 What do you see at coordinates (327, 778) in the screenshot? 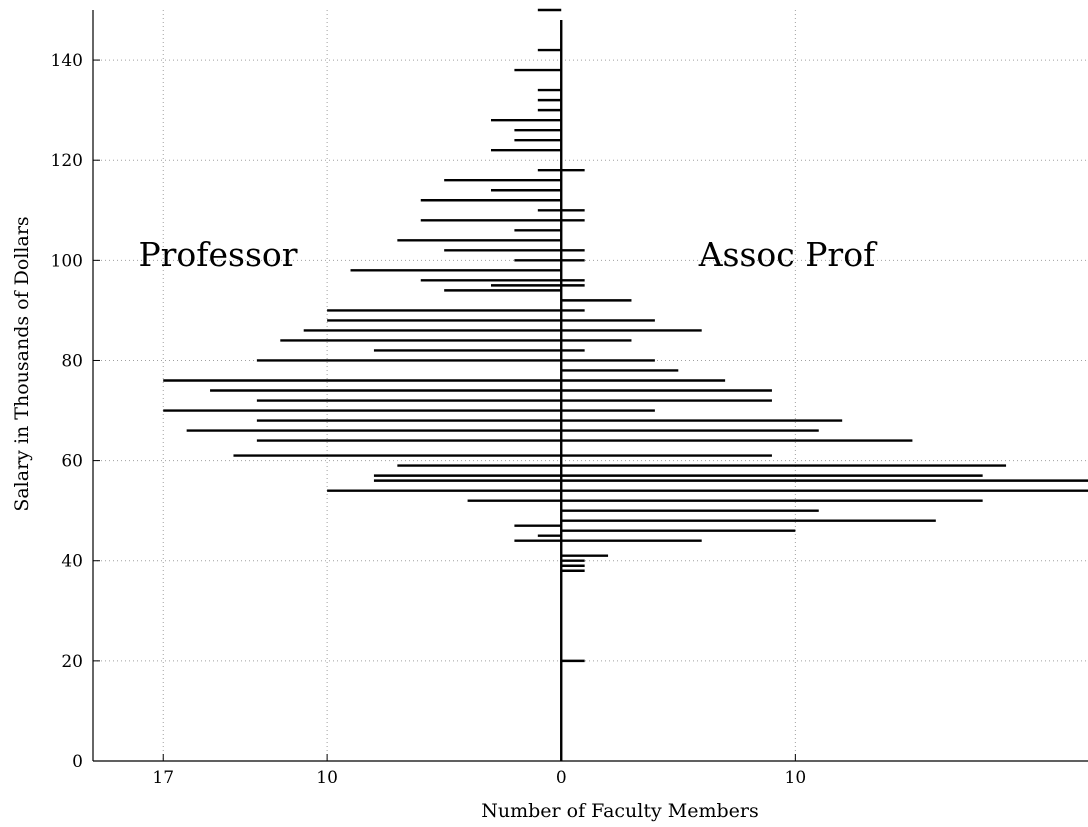
I see `x-tick-label--10: 10` at bounding box center [327, 778].